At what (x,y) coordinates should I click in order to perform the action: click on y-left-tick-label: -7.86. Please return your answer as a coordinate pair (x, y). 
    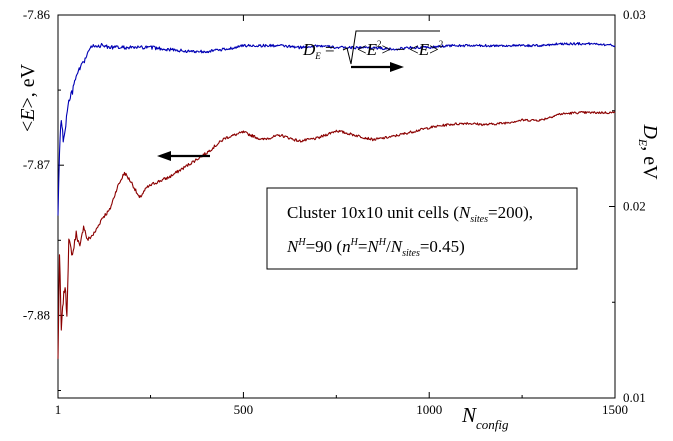
    Looking at the image, I should click on (37, 14).